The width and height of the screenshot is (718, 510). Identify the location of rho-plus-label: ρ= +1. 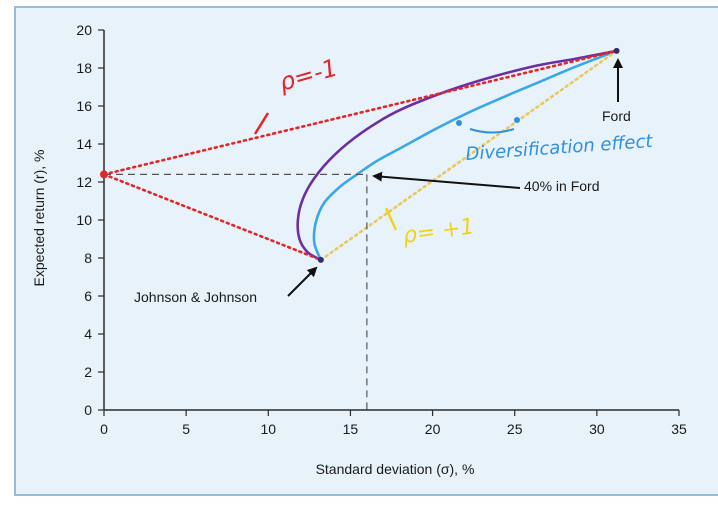
(438, 231).